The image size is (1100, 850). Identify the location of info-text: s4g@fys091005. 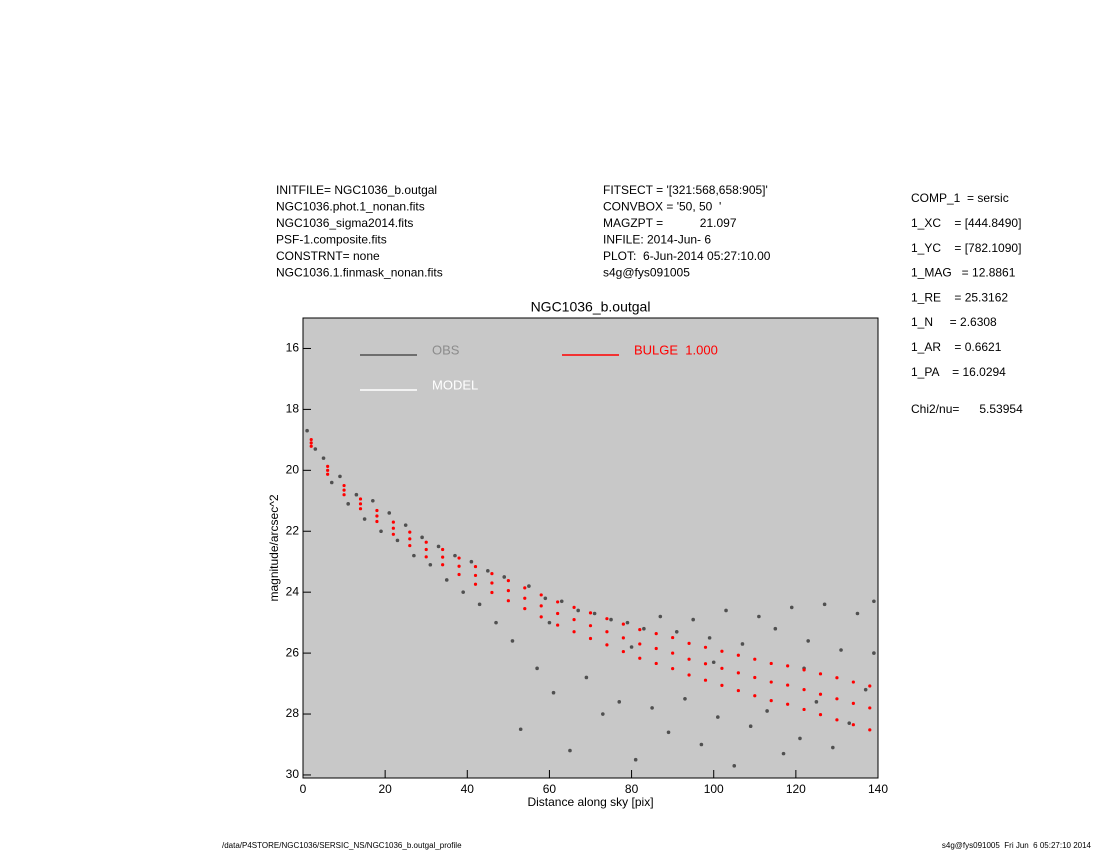
(646, 273).